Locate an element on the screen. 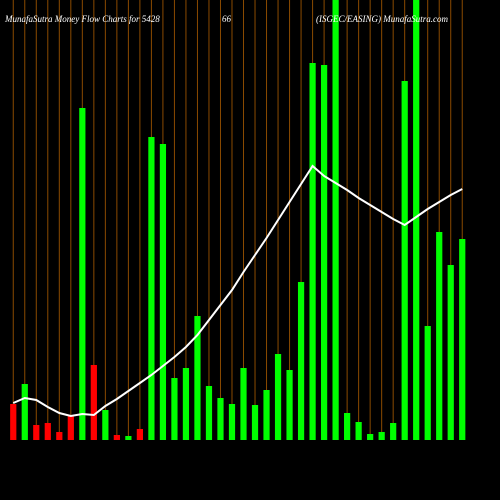 Image resolution: width=500 pixels, height=500 pixels. chart-title: MunafaSutra Money Flow Charts for 5428 is located at coordinates (82, 19).